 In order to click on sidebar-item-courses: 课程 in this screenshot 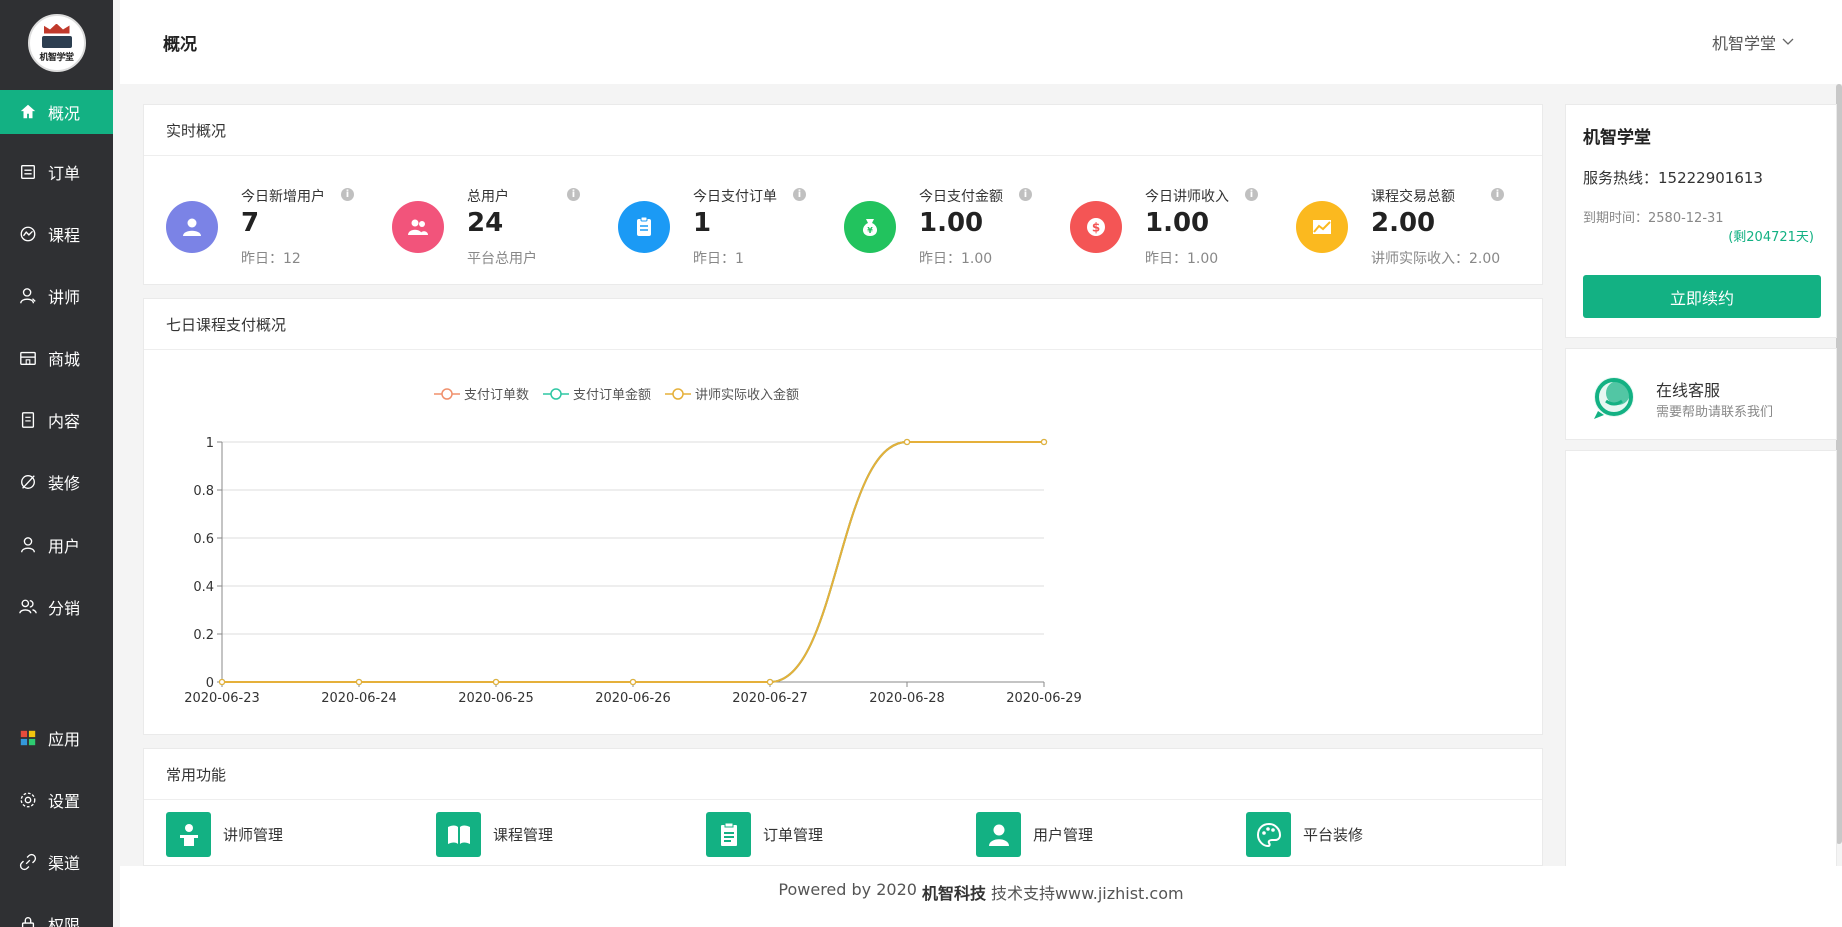, I will do `click(56, 234)`.